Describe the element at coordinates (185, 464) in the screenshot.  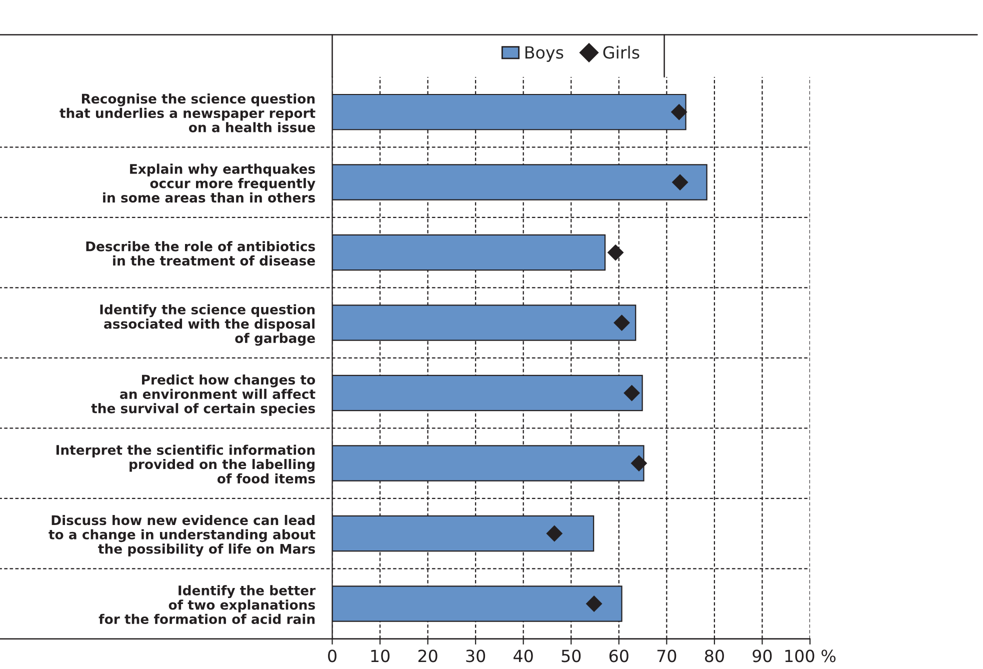
I see `y-tick-label: Interpret the scientific information provided on the labelling of food items` at that location.